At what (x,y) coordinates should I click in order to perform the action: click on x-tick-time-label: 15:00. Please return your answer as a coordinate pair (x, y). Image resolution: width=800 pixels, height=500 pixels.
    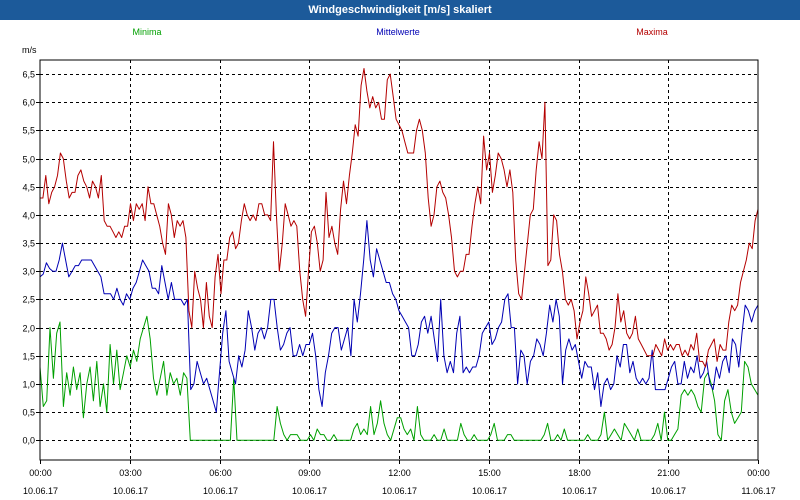
    Looking at the image, I should click on (489, 473).